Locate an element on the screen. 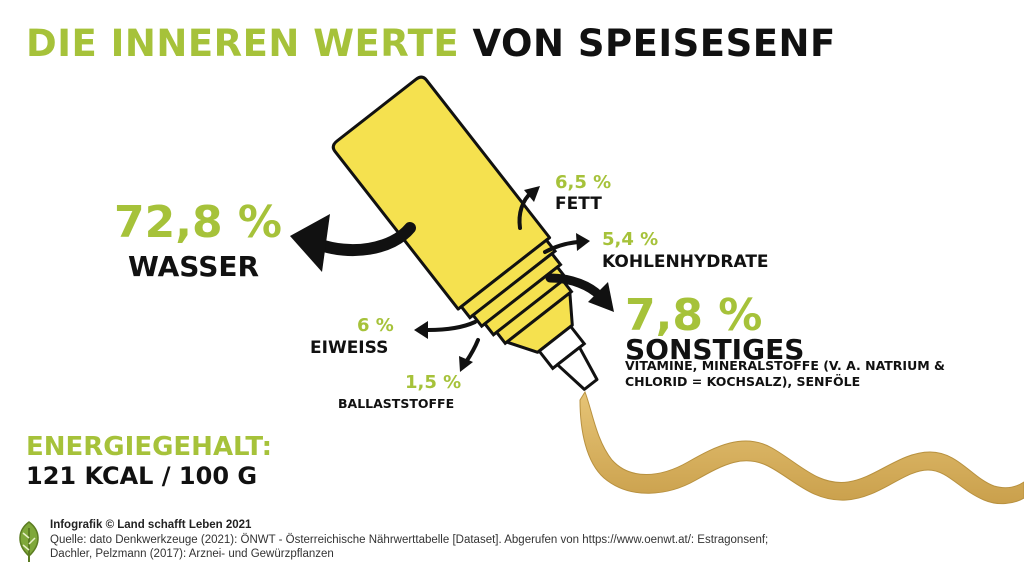 This screenshot has height=576, width=1024. wasser-percent: 72,8 % is located at coordinates (198, 222).